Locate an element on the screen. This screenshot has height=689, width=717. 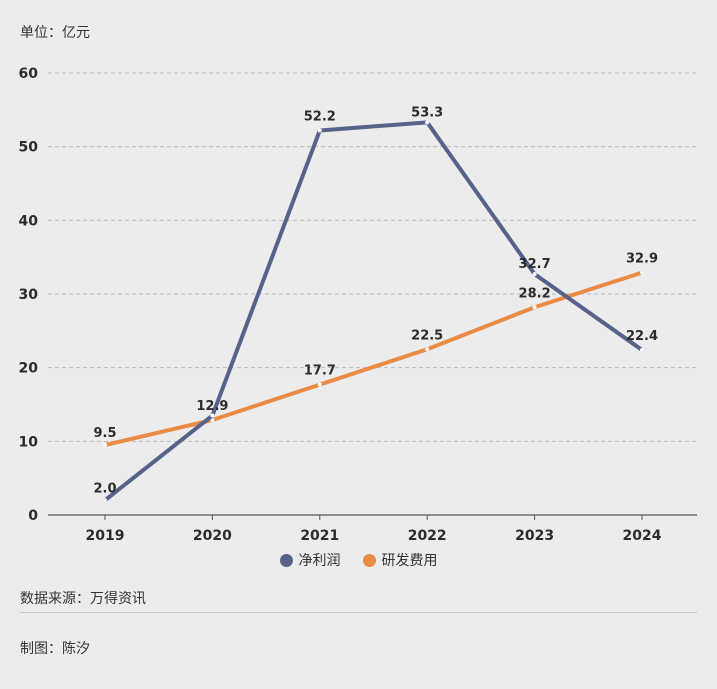
legend-label-net-profit: 净利润 is located at coordinates (319, 561).